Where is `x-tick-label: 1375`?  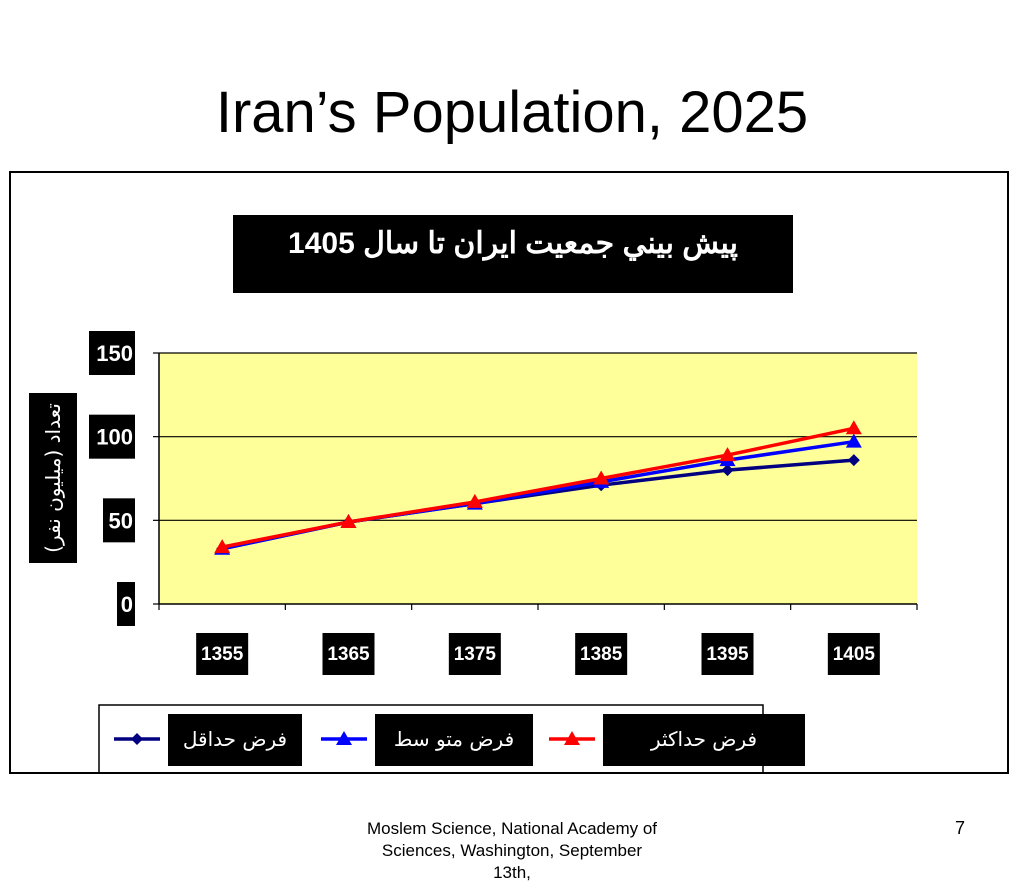 x-tick-label: 1375 is located at coordinates (475, 654).